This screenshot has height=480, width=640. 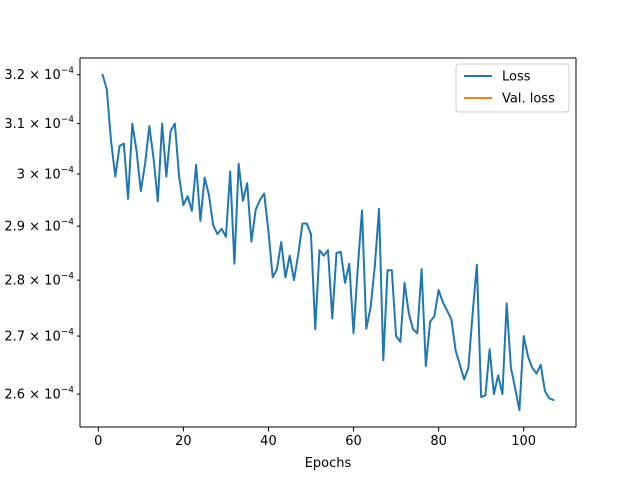 What do you see at coordinates (39, 226) in the screenshot?
I see `y-tick-label: 2.9 × 10⁻⁴` at bounding box center [39, 226].